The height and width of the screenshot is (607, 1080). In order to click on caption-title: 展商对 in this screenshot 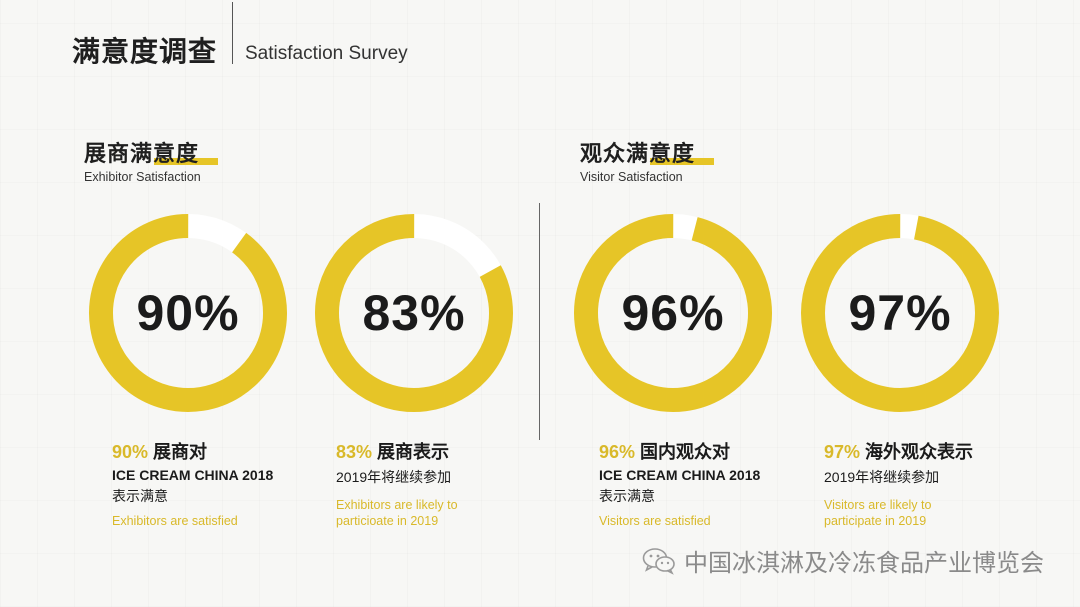, I will do `click(178, 452)`.